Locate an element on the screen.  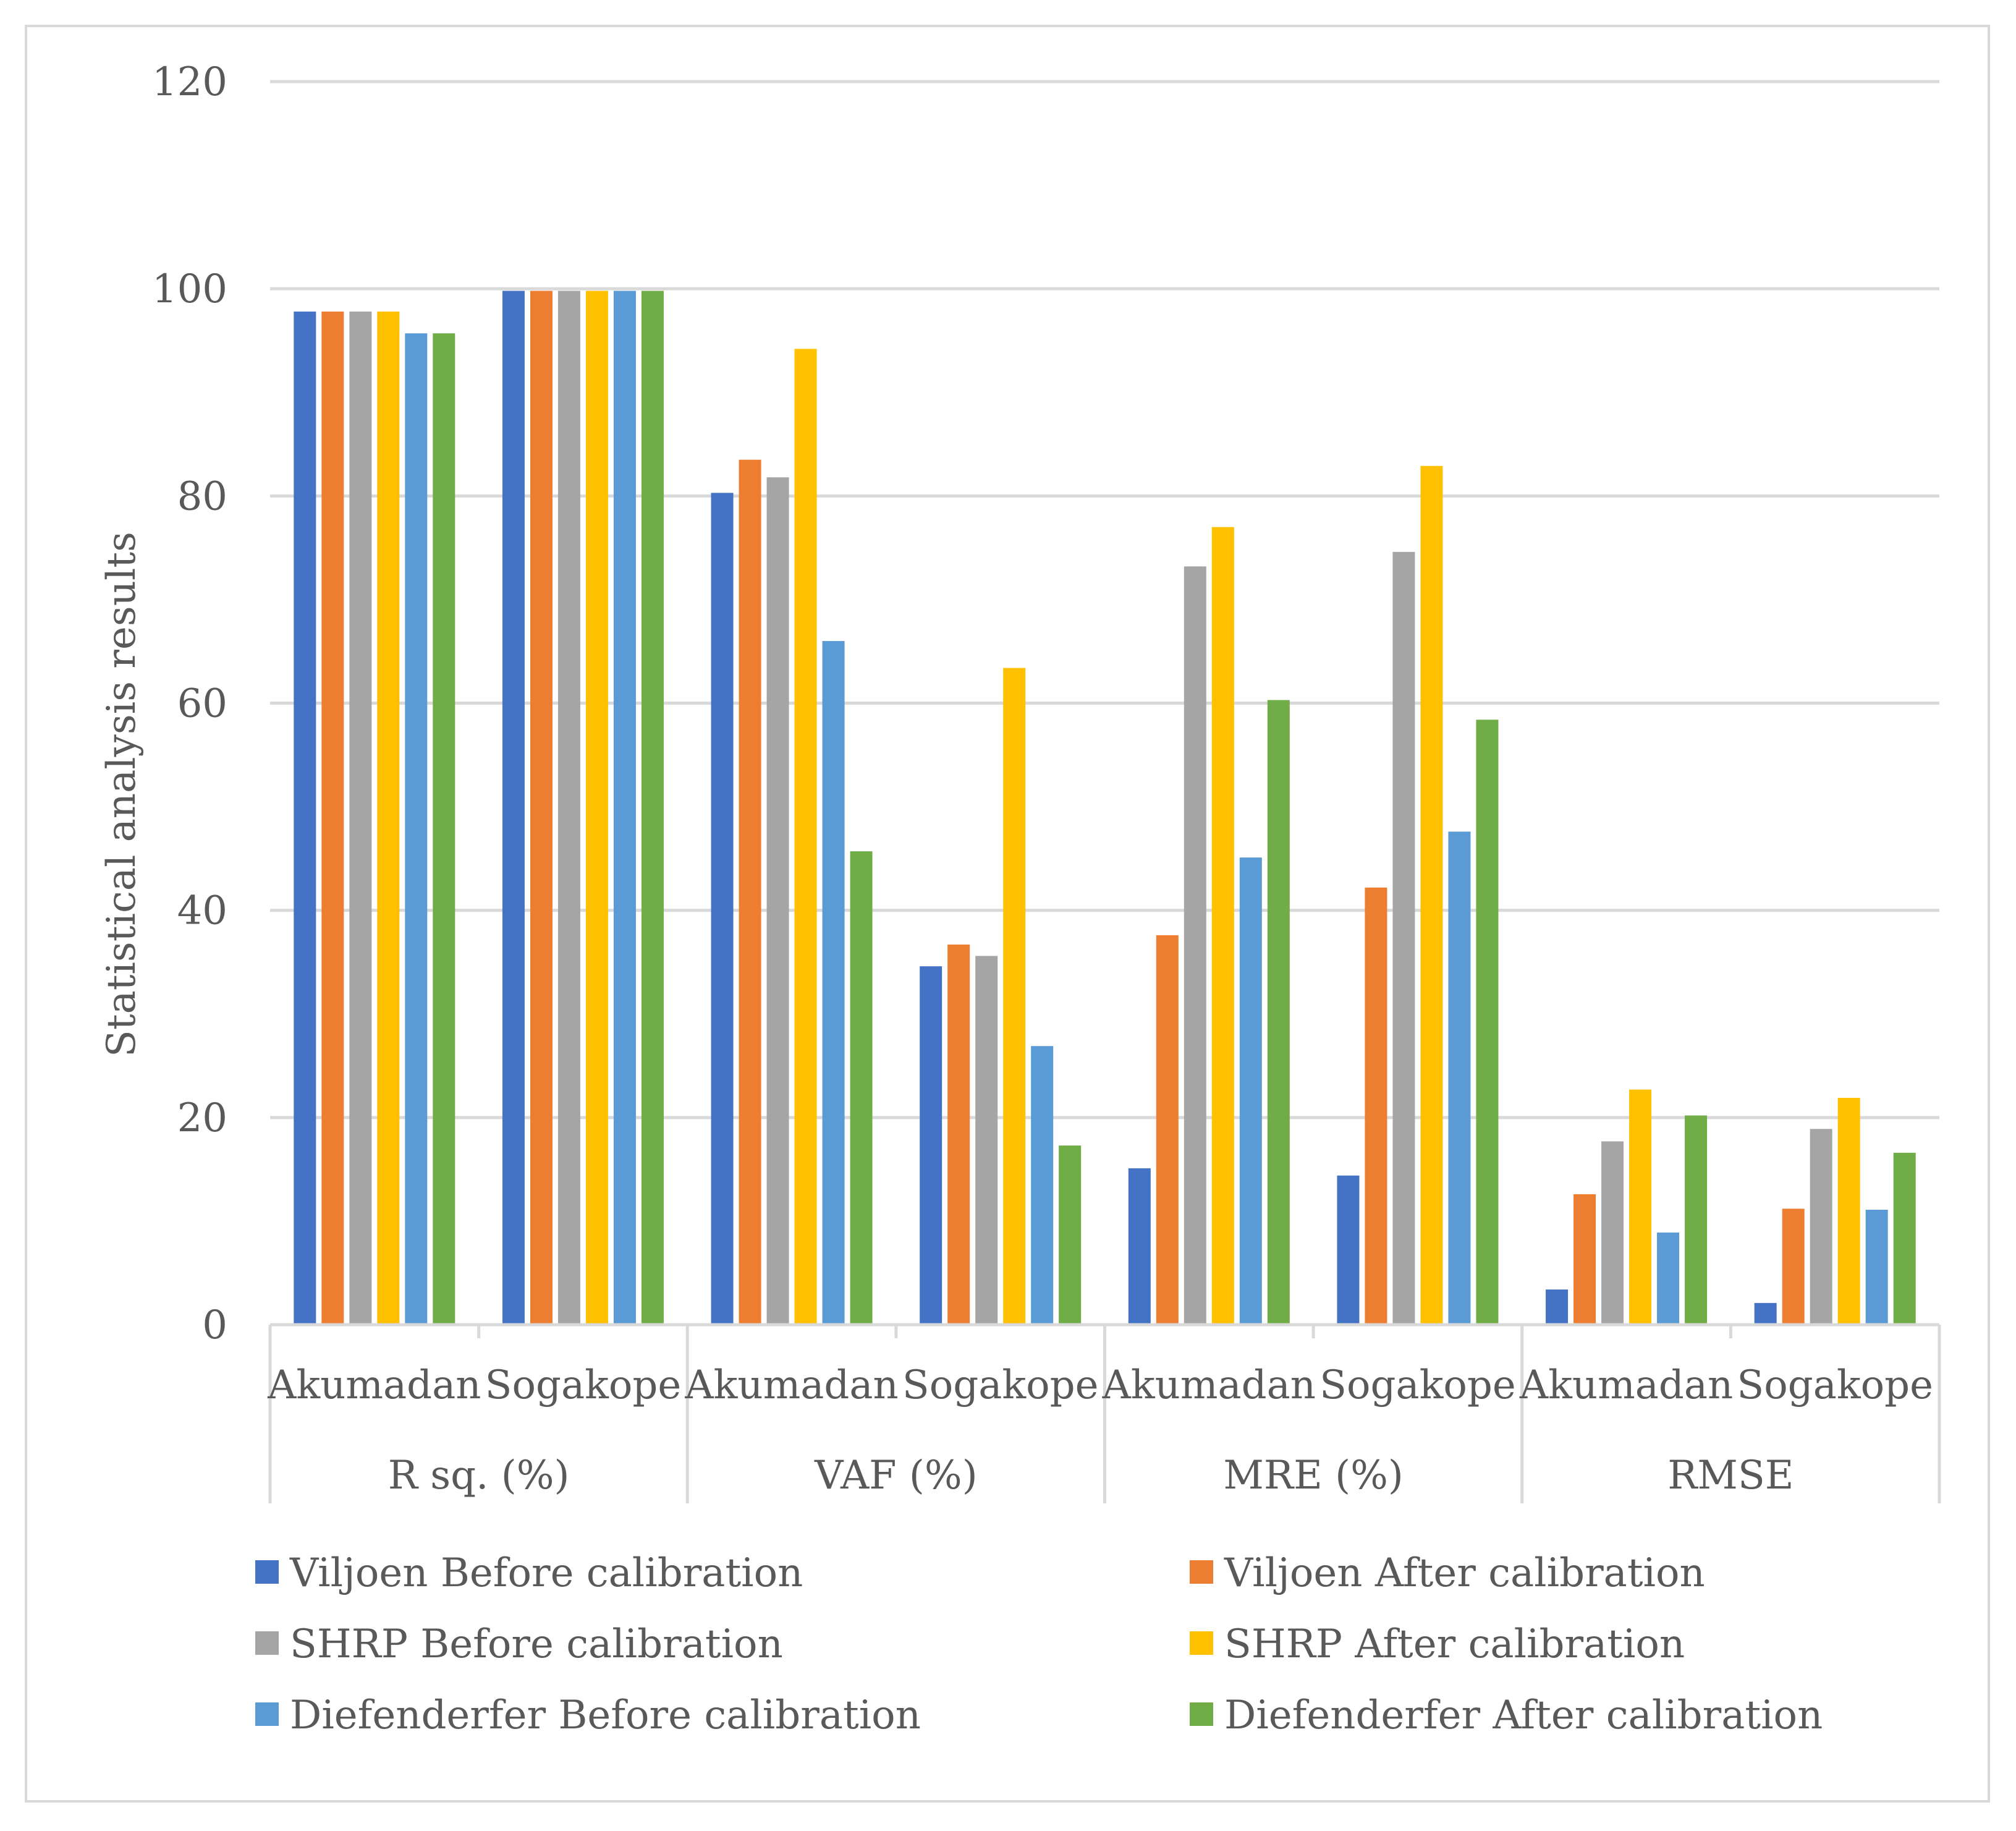
y-tick-label: 80 is located at coordinates (202, 496).